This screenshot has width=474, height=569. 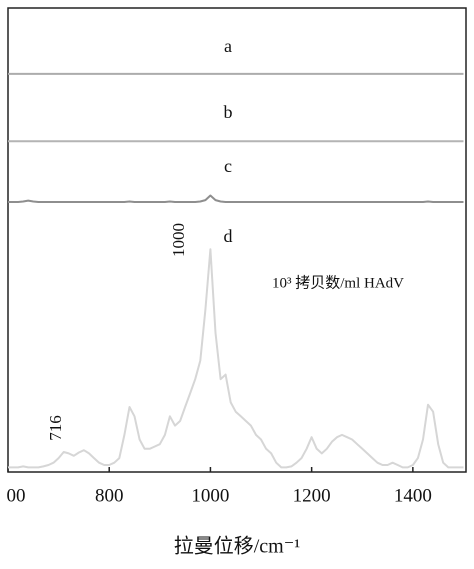 What do you see at coordinates (228, 46) in the screenshot?
I see `series-label: a` at bounding box center [228, 46].